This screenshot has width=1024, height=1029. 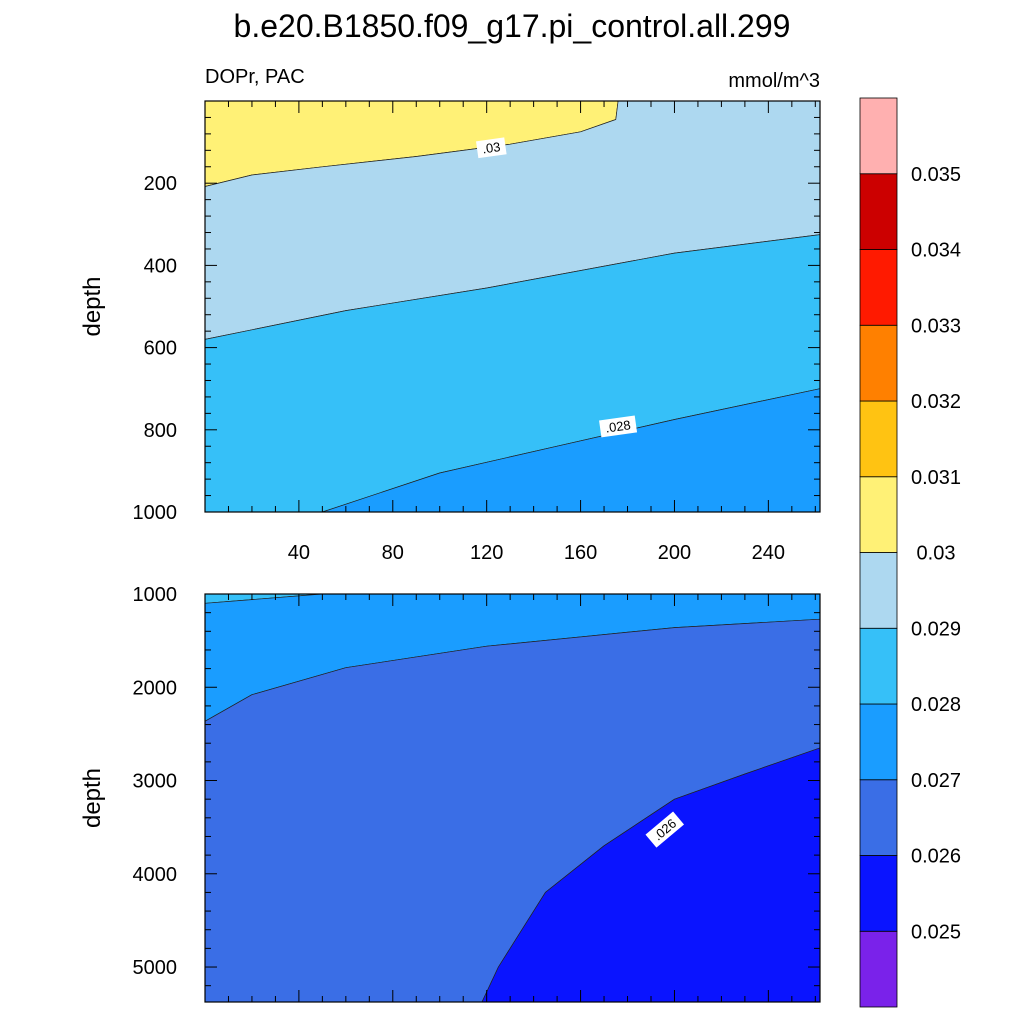 I want to click on top-x-tick-label-1: 80, so click(x=393, y=553).